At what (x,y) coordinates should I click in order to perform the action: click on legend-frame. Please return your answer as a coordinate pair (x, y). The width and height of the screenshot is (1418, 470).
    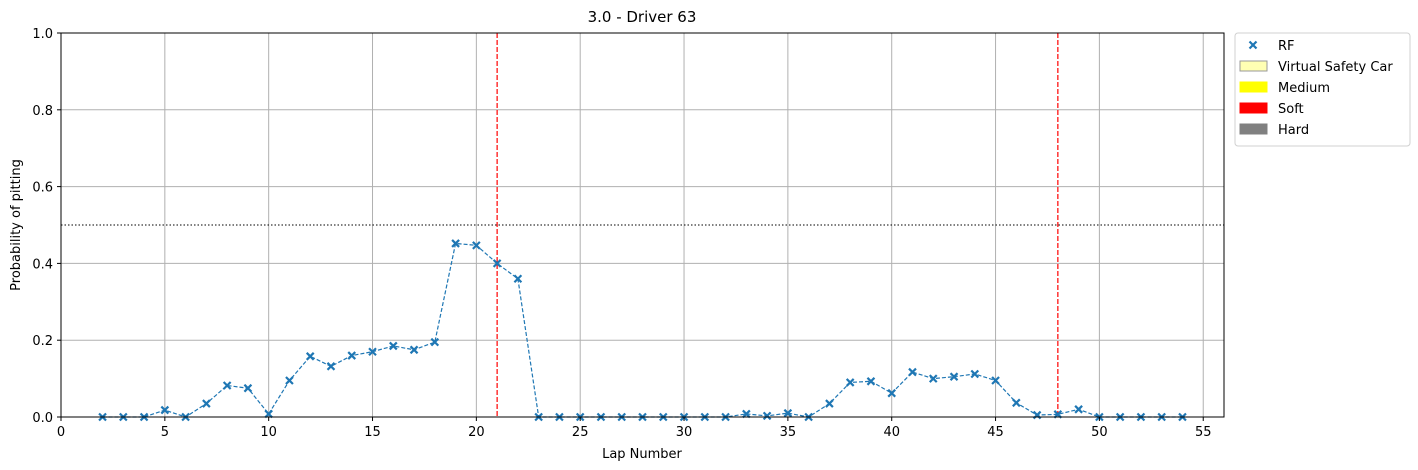
    Looking at the image, I should click on (1322, 89).